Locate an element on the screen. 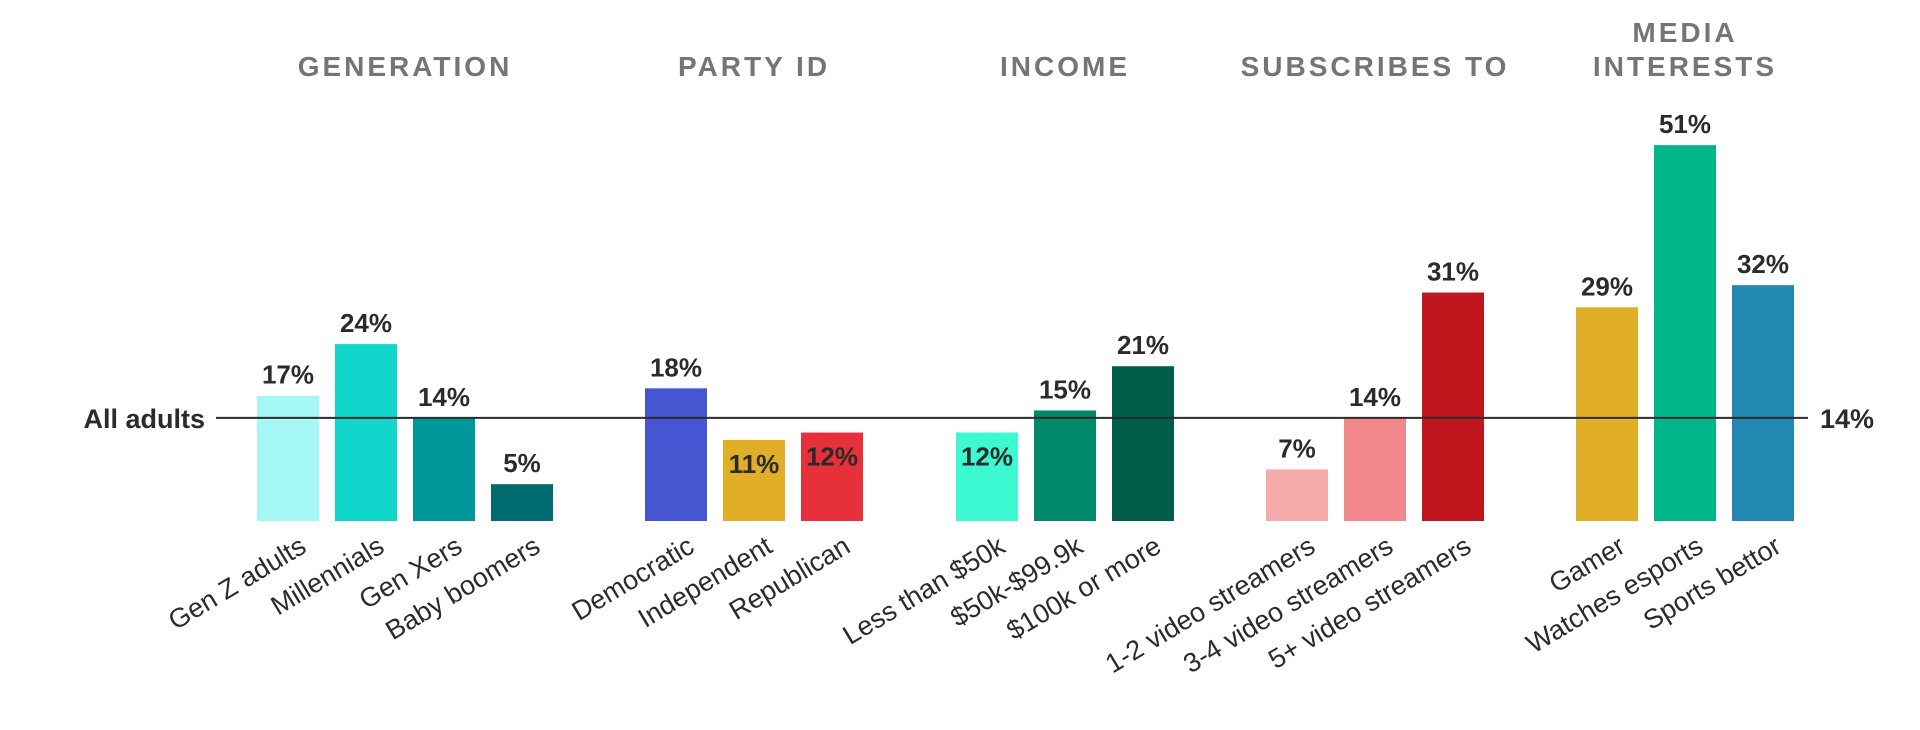 The height and width of the screenshot is (730, 1920). value-label-5-video-streamers: 31% is located at coordinates (1453, 272).